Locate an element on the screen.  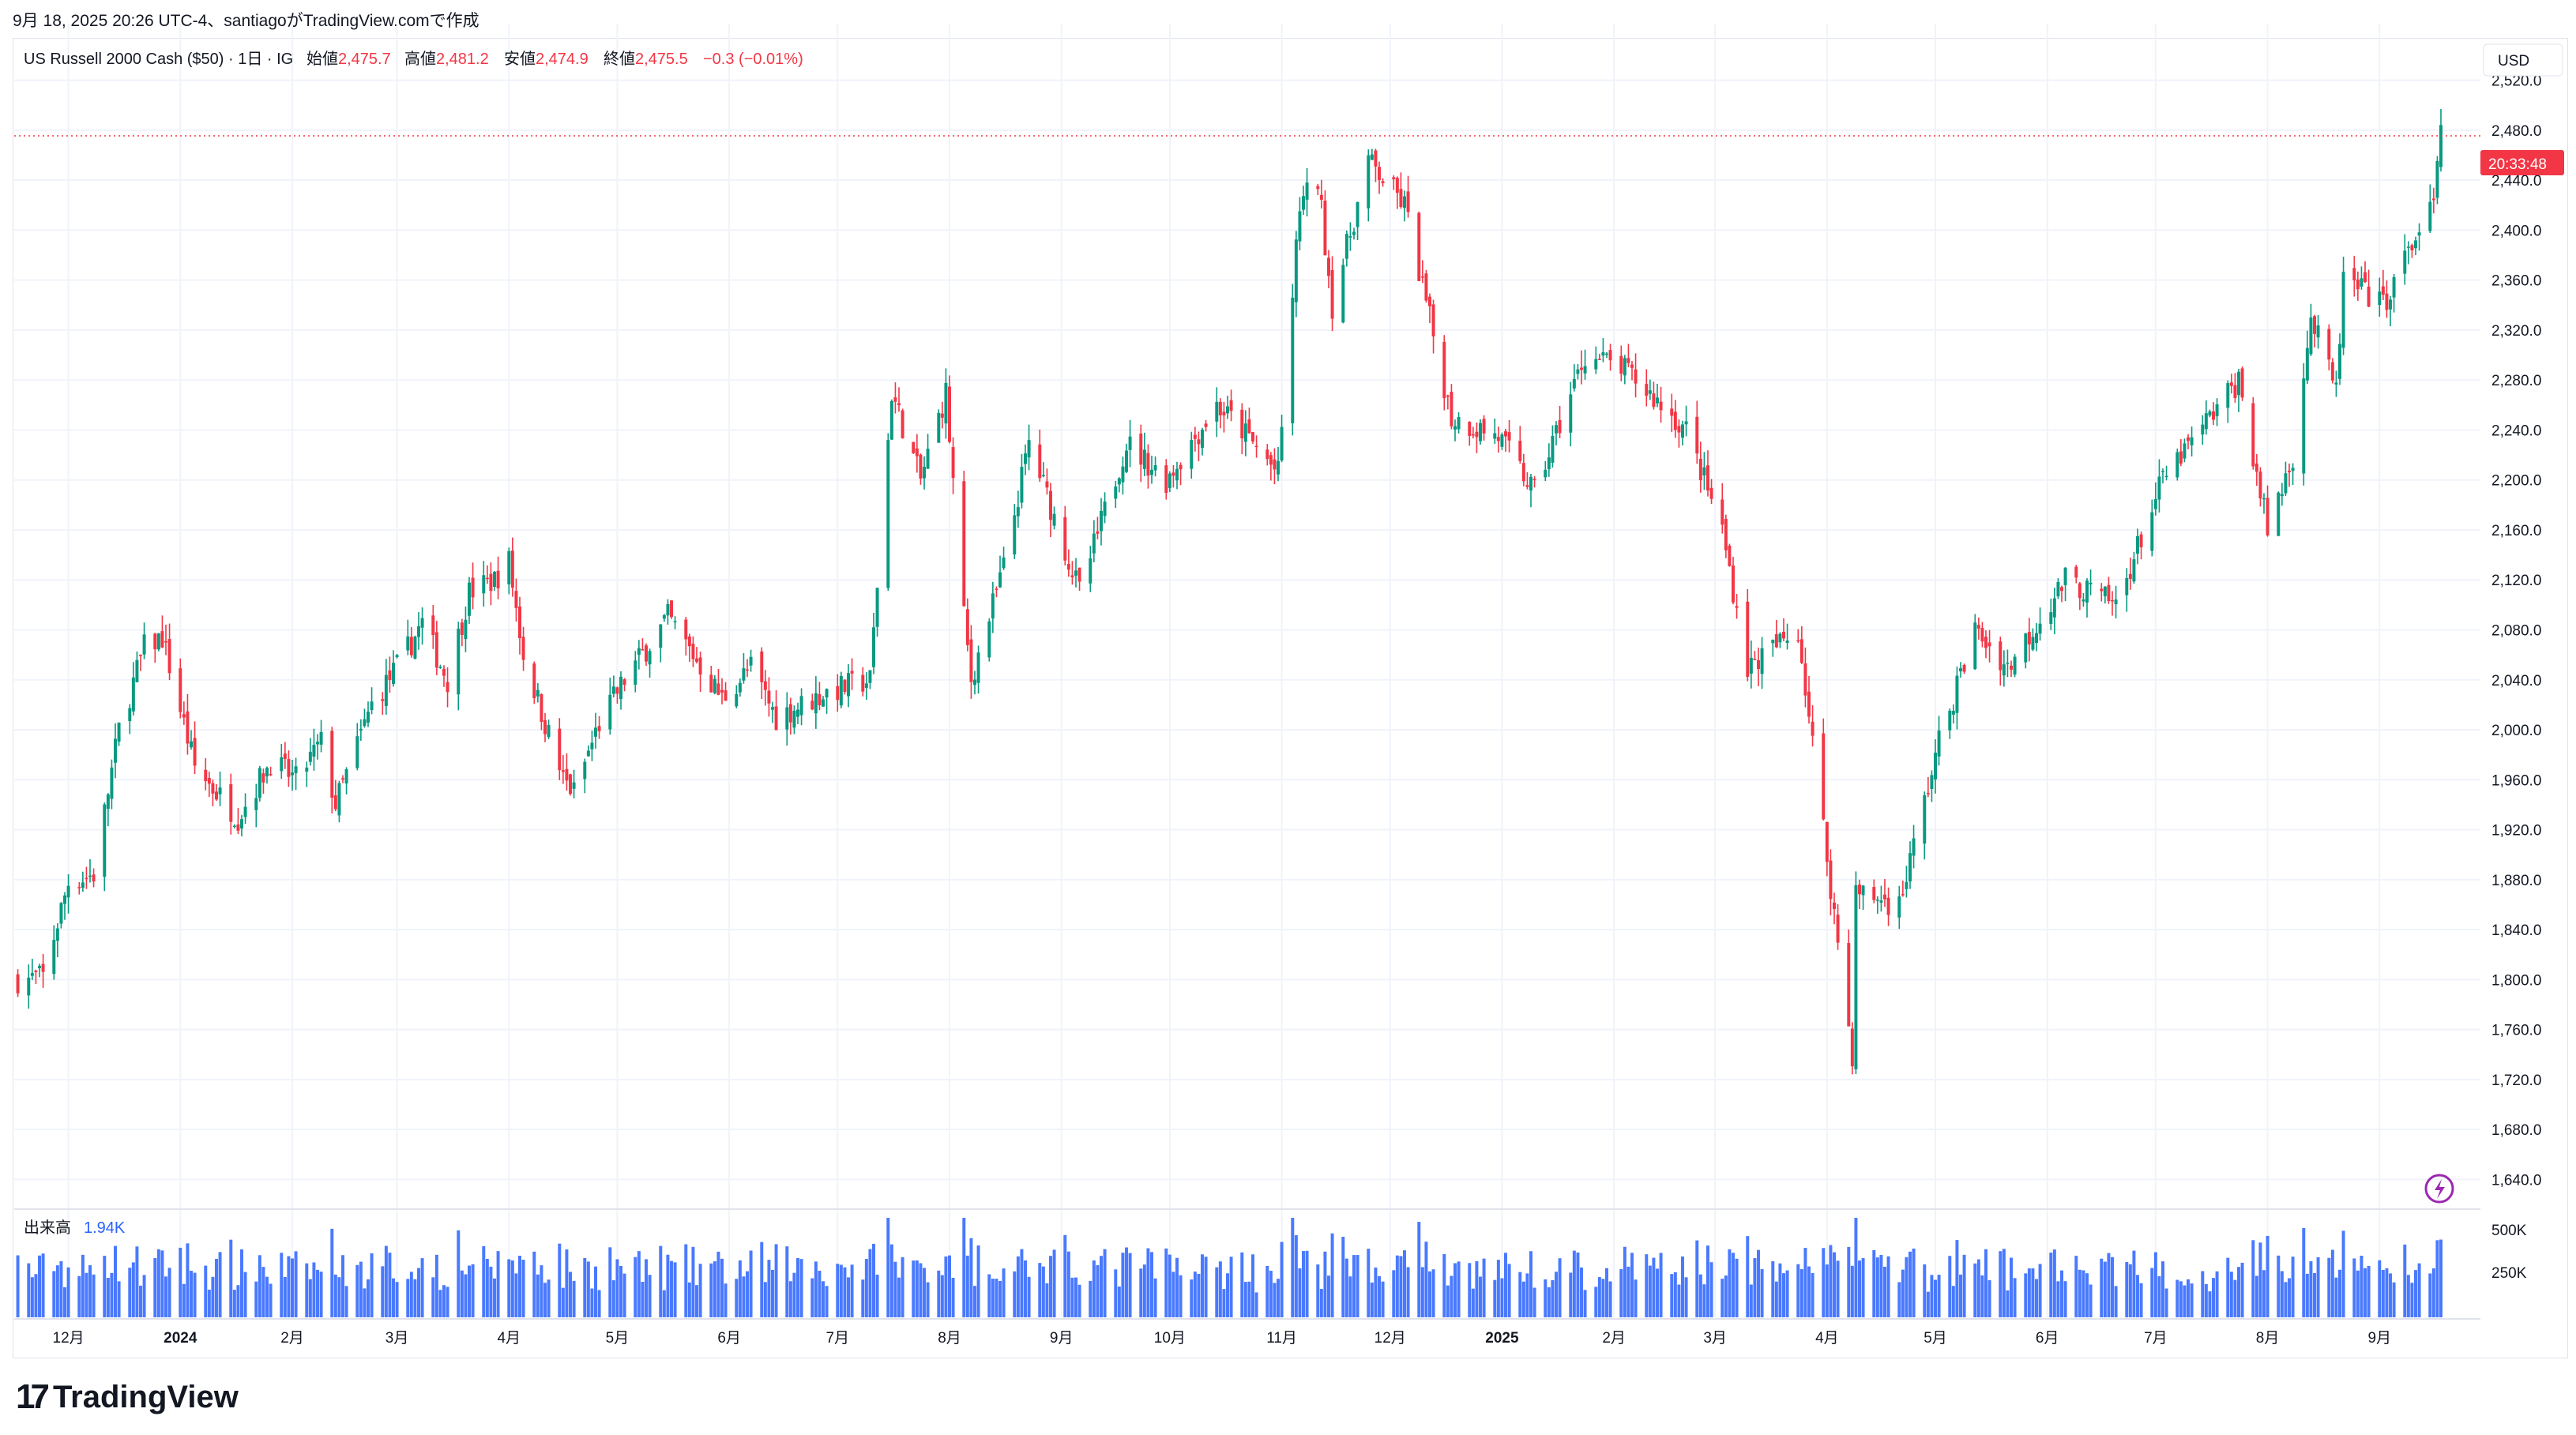
y-tick-label: 1,680.0 is located at coordinates (2516, 1130).